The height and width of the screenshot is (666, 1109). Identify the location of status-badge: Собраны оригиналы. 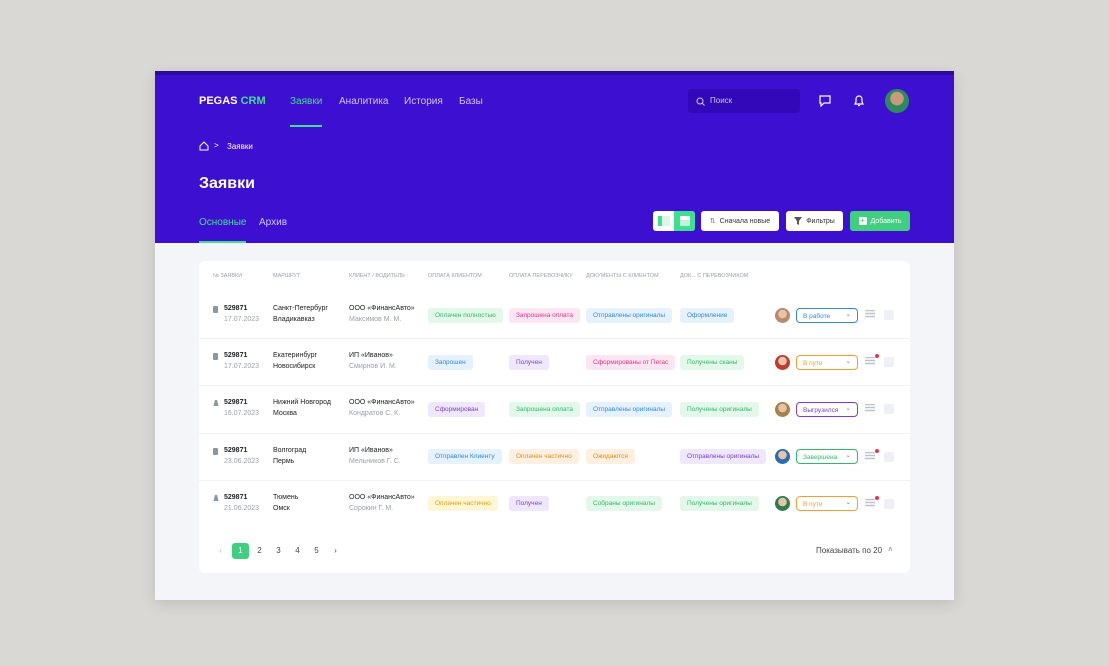
(624, 504).